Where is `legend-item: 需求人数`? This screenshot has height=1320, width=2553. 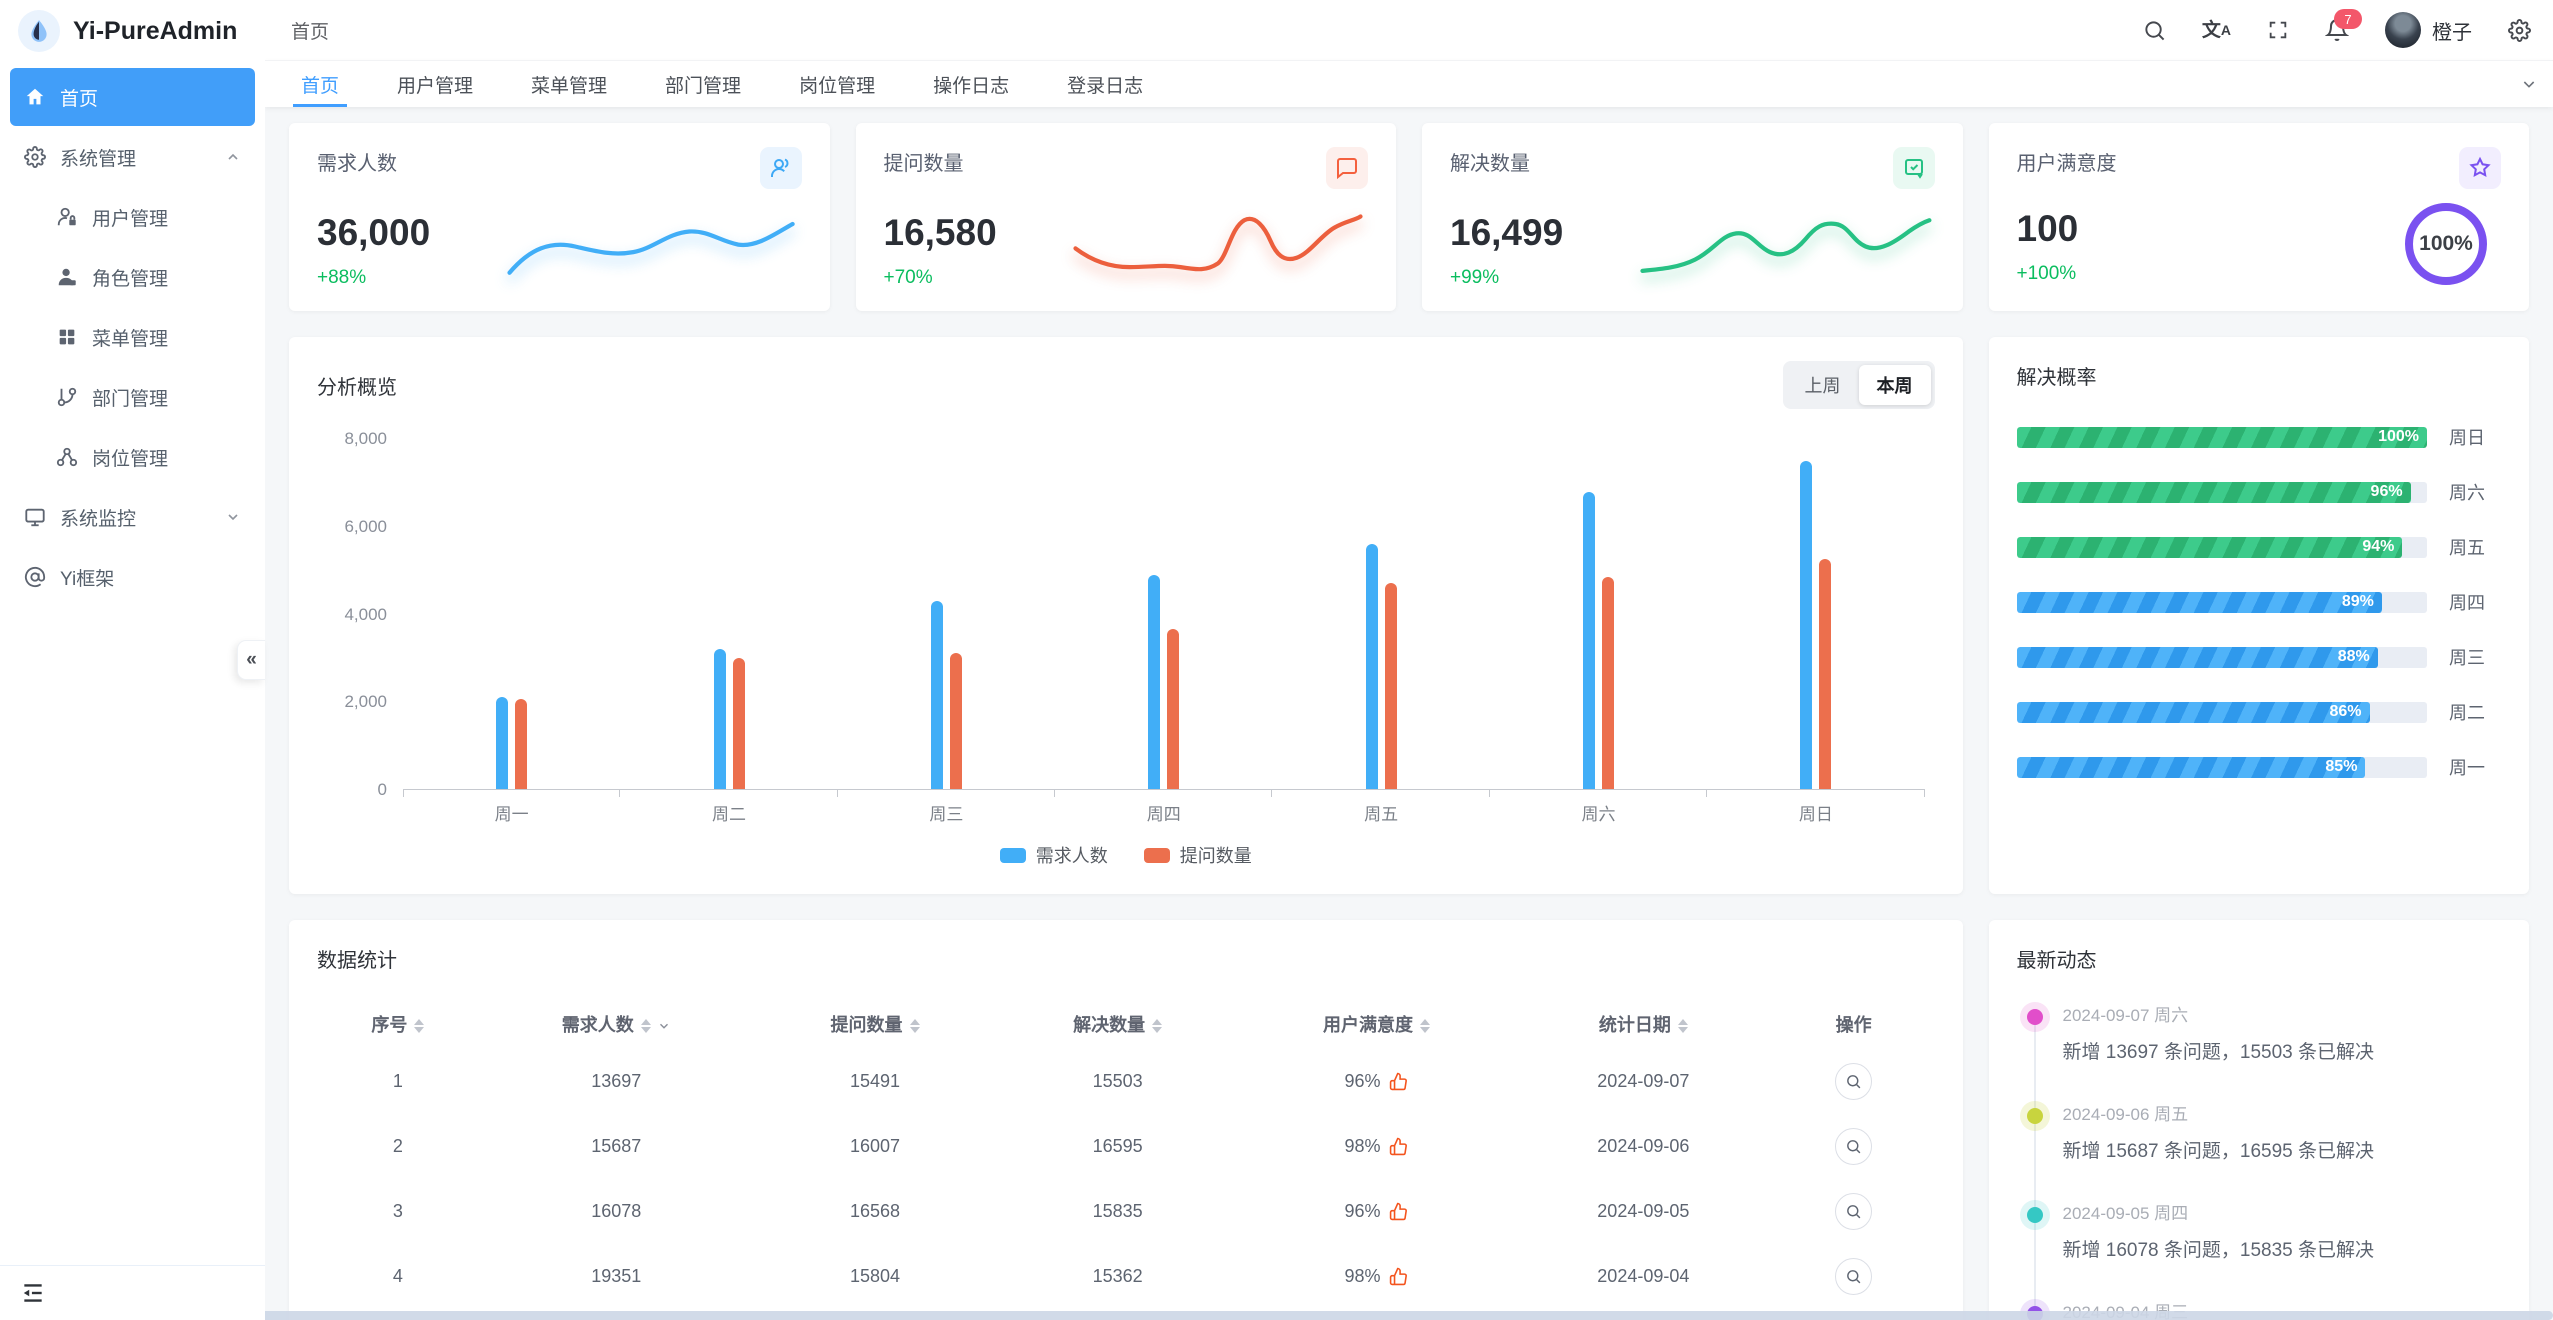 legend-item: 需求人数 is located at coordinates (1053, 855).